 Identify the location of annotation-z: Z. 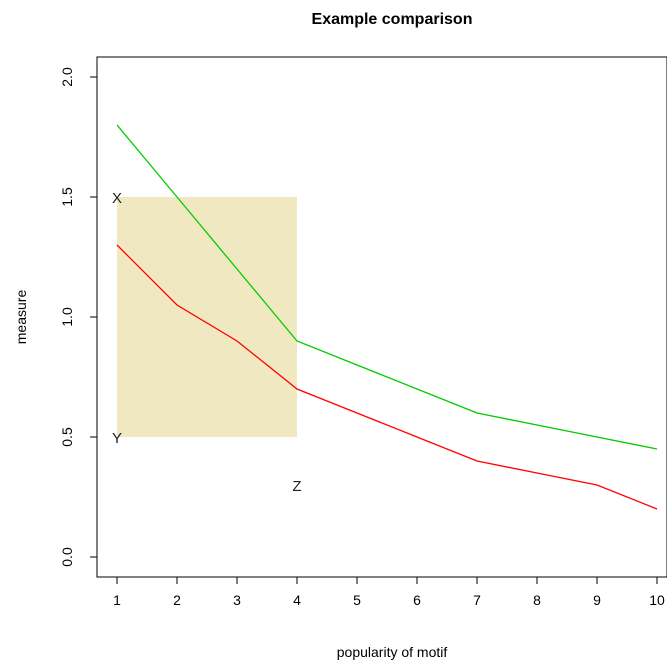
(296, 486).